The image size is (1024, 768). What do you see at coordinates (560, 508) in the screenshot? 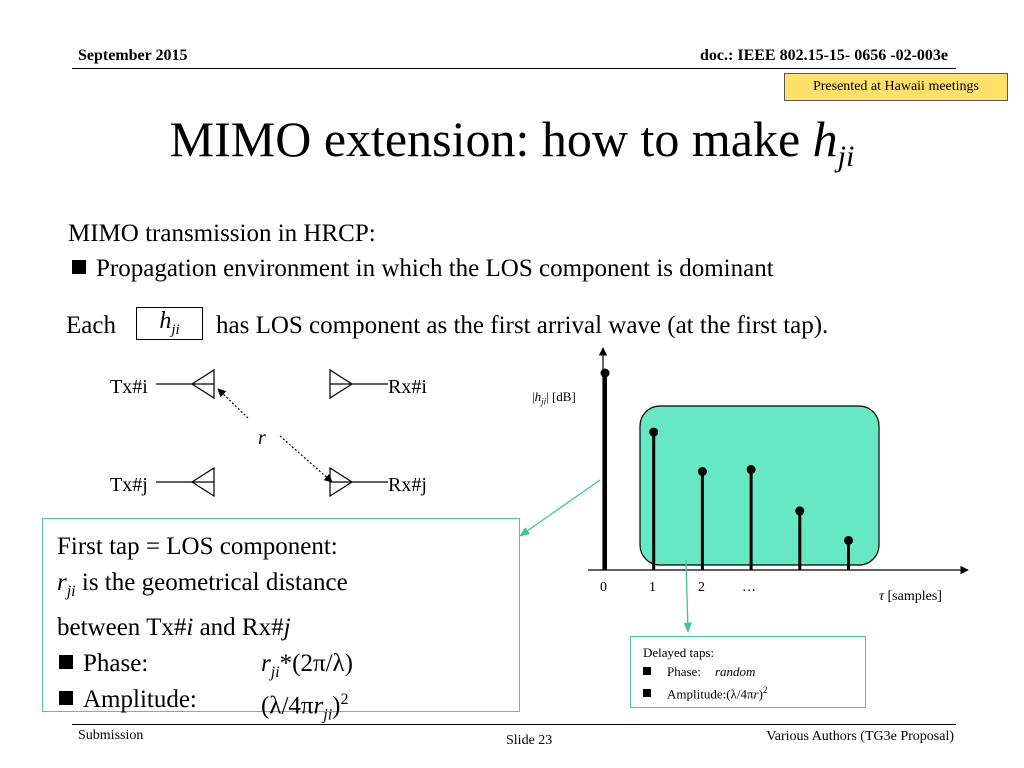
I see `first-tap-callout-arrow` at bounding box center [560, 508].